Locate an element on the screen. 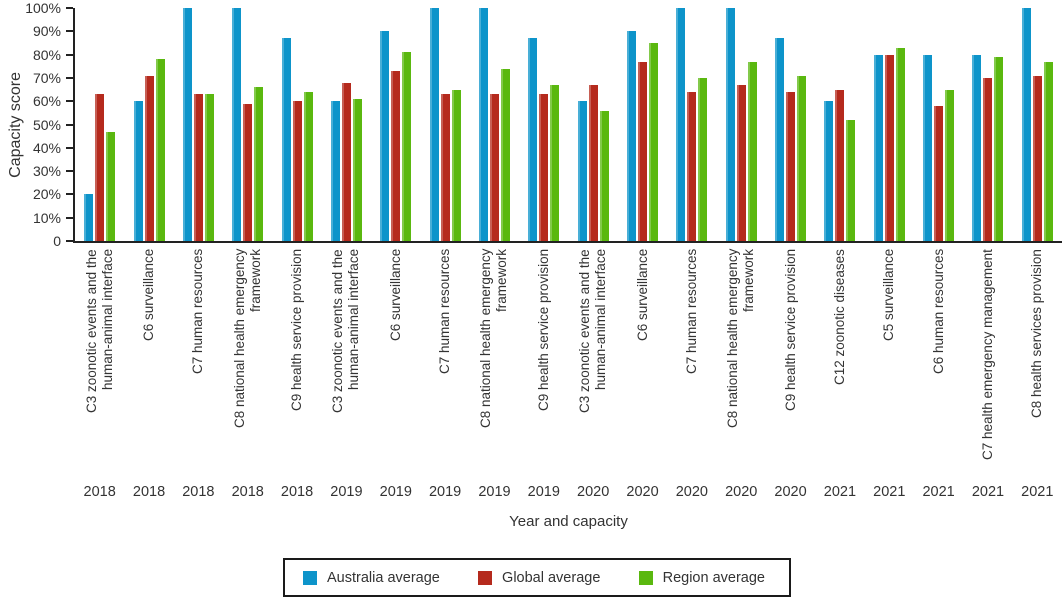 This screenshot has height=601, width=1064. y-tick-label: 0 is located at coordinates (57, 241).